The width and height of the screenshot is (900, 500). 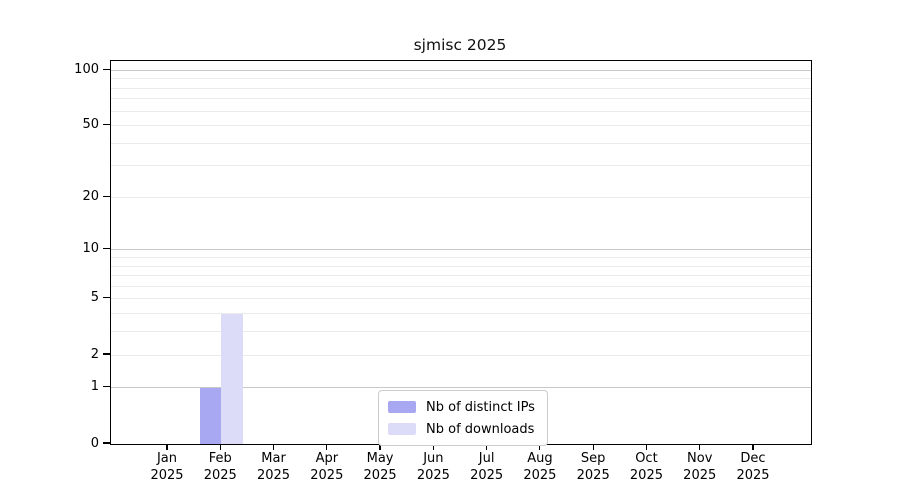 What do you see at coordinates (90, 249) in the screenshot?
I see `y-tick-label: 10` at bounding box center [90, 249].